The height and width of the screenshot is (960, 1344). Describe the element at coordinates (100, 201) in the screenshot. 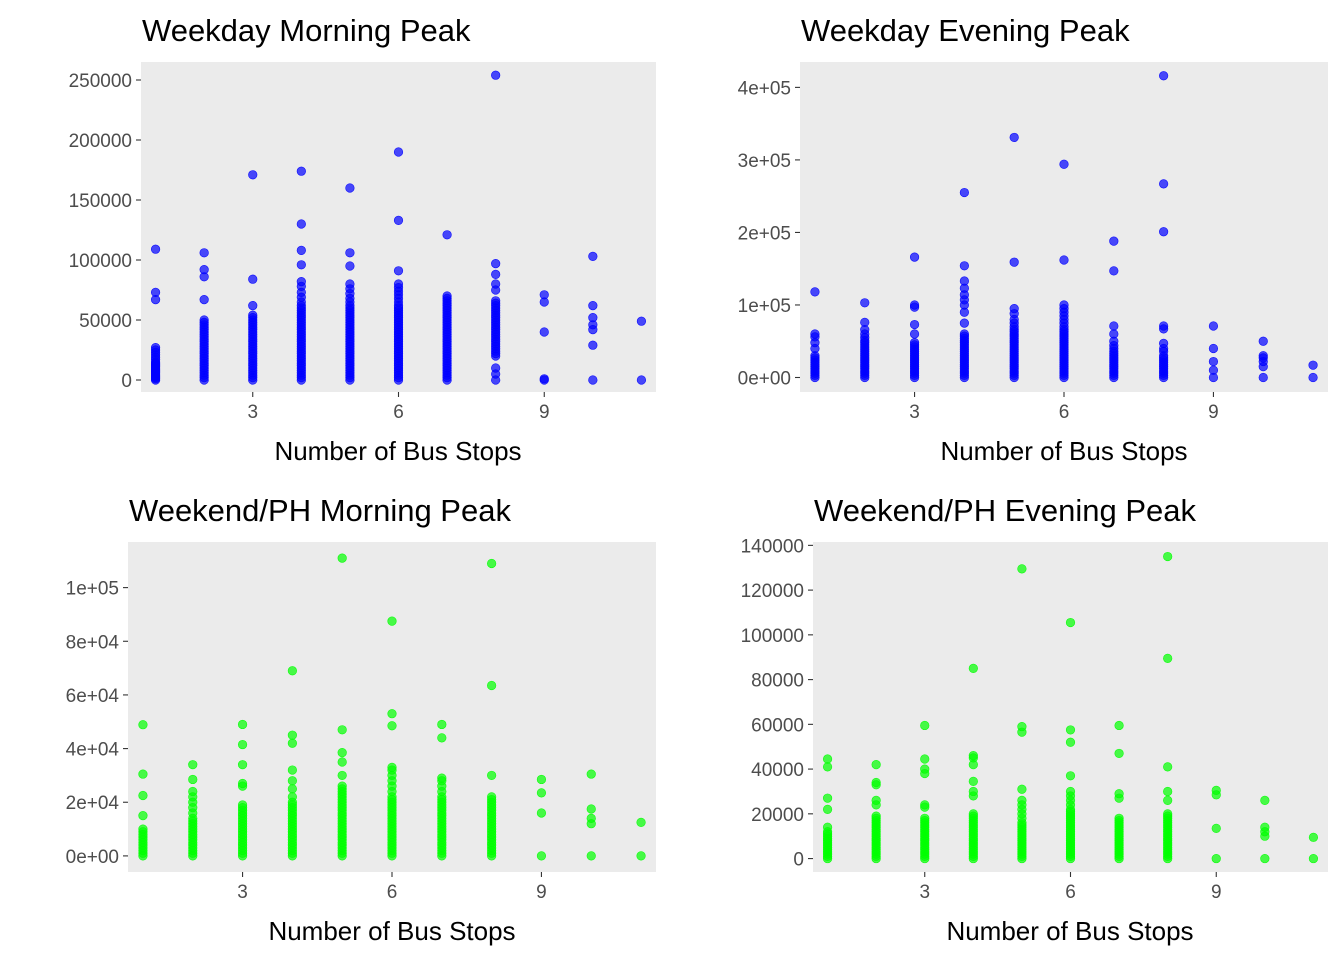

I see `y-tick-label: 150000` at that location.